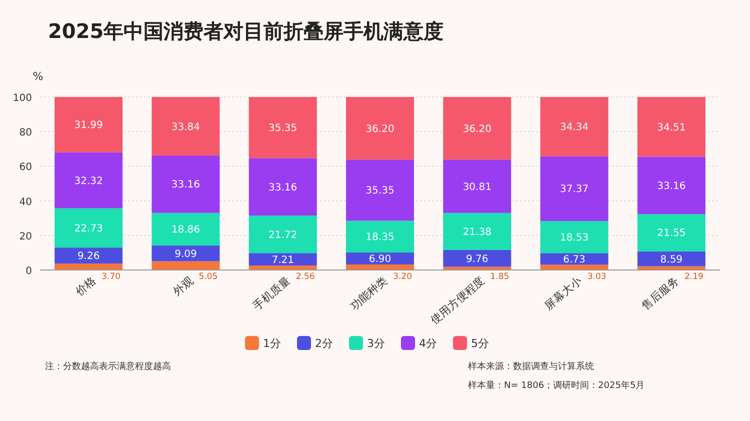 This screenshot has width=750, height=421. I want to click on text: 样本量：N= 1806；调研时间：2025年5月, so click(556, 385).